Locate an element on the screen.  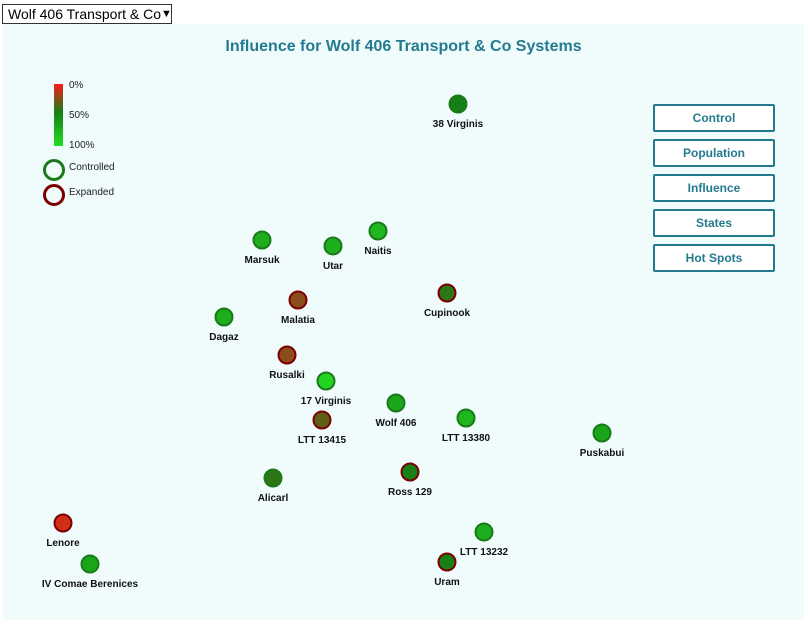
system-label: Alicarl is located at coordinates (273, 498).